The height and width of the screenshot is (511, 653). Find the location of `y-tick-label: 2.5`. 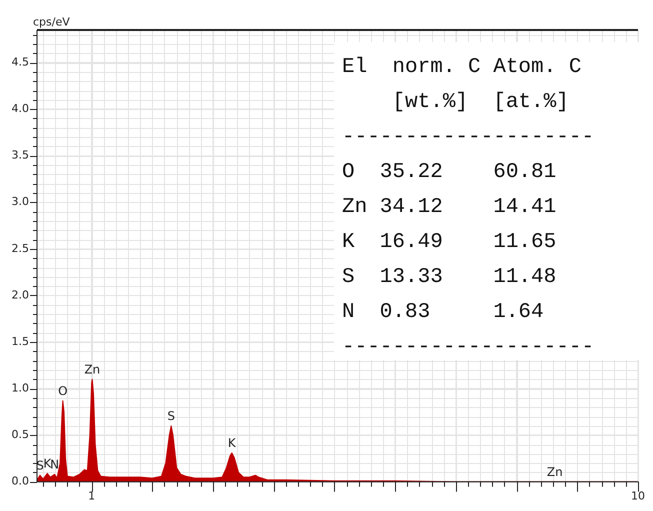

y-tick-label: 2.5 is located at coordinates (20, 248).